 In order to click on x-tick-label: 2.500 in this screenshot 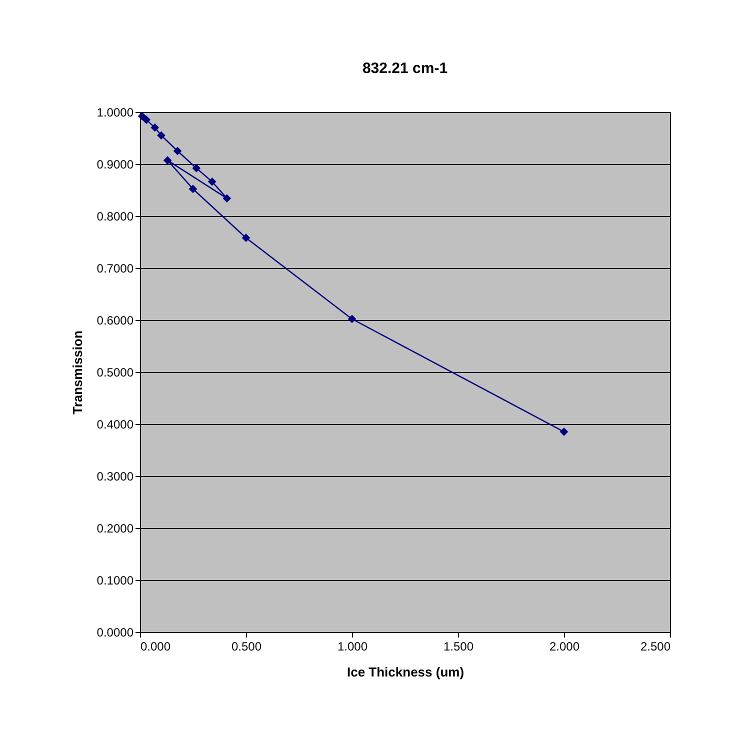, I will do `click(655, 647)`.